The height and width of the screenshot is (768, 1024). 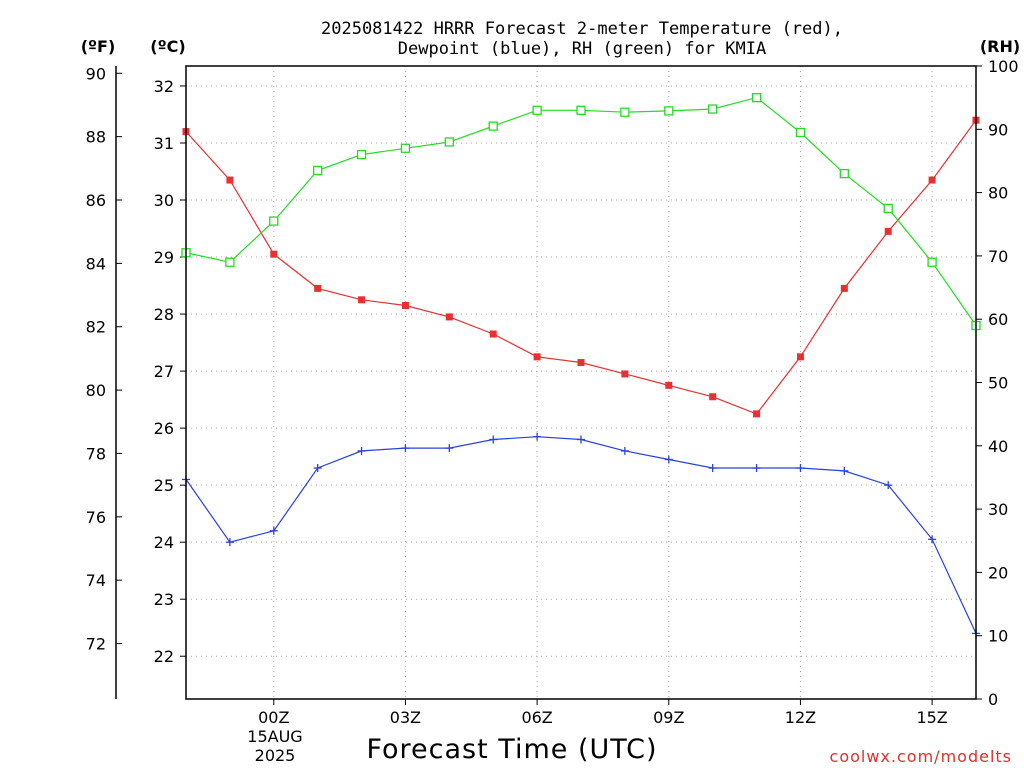 I want to click on celsius-tick-label: 31, so click(x=164, y=143).